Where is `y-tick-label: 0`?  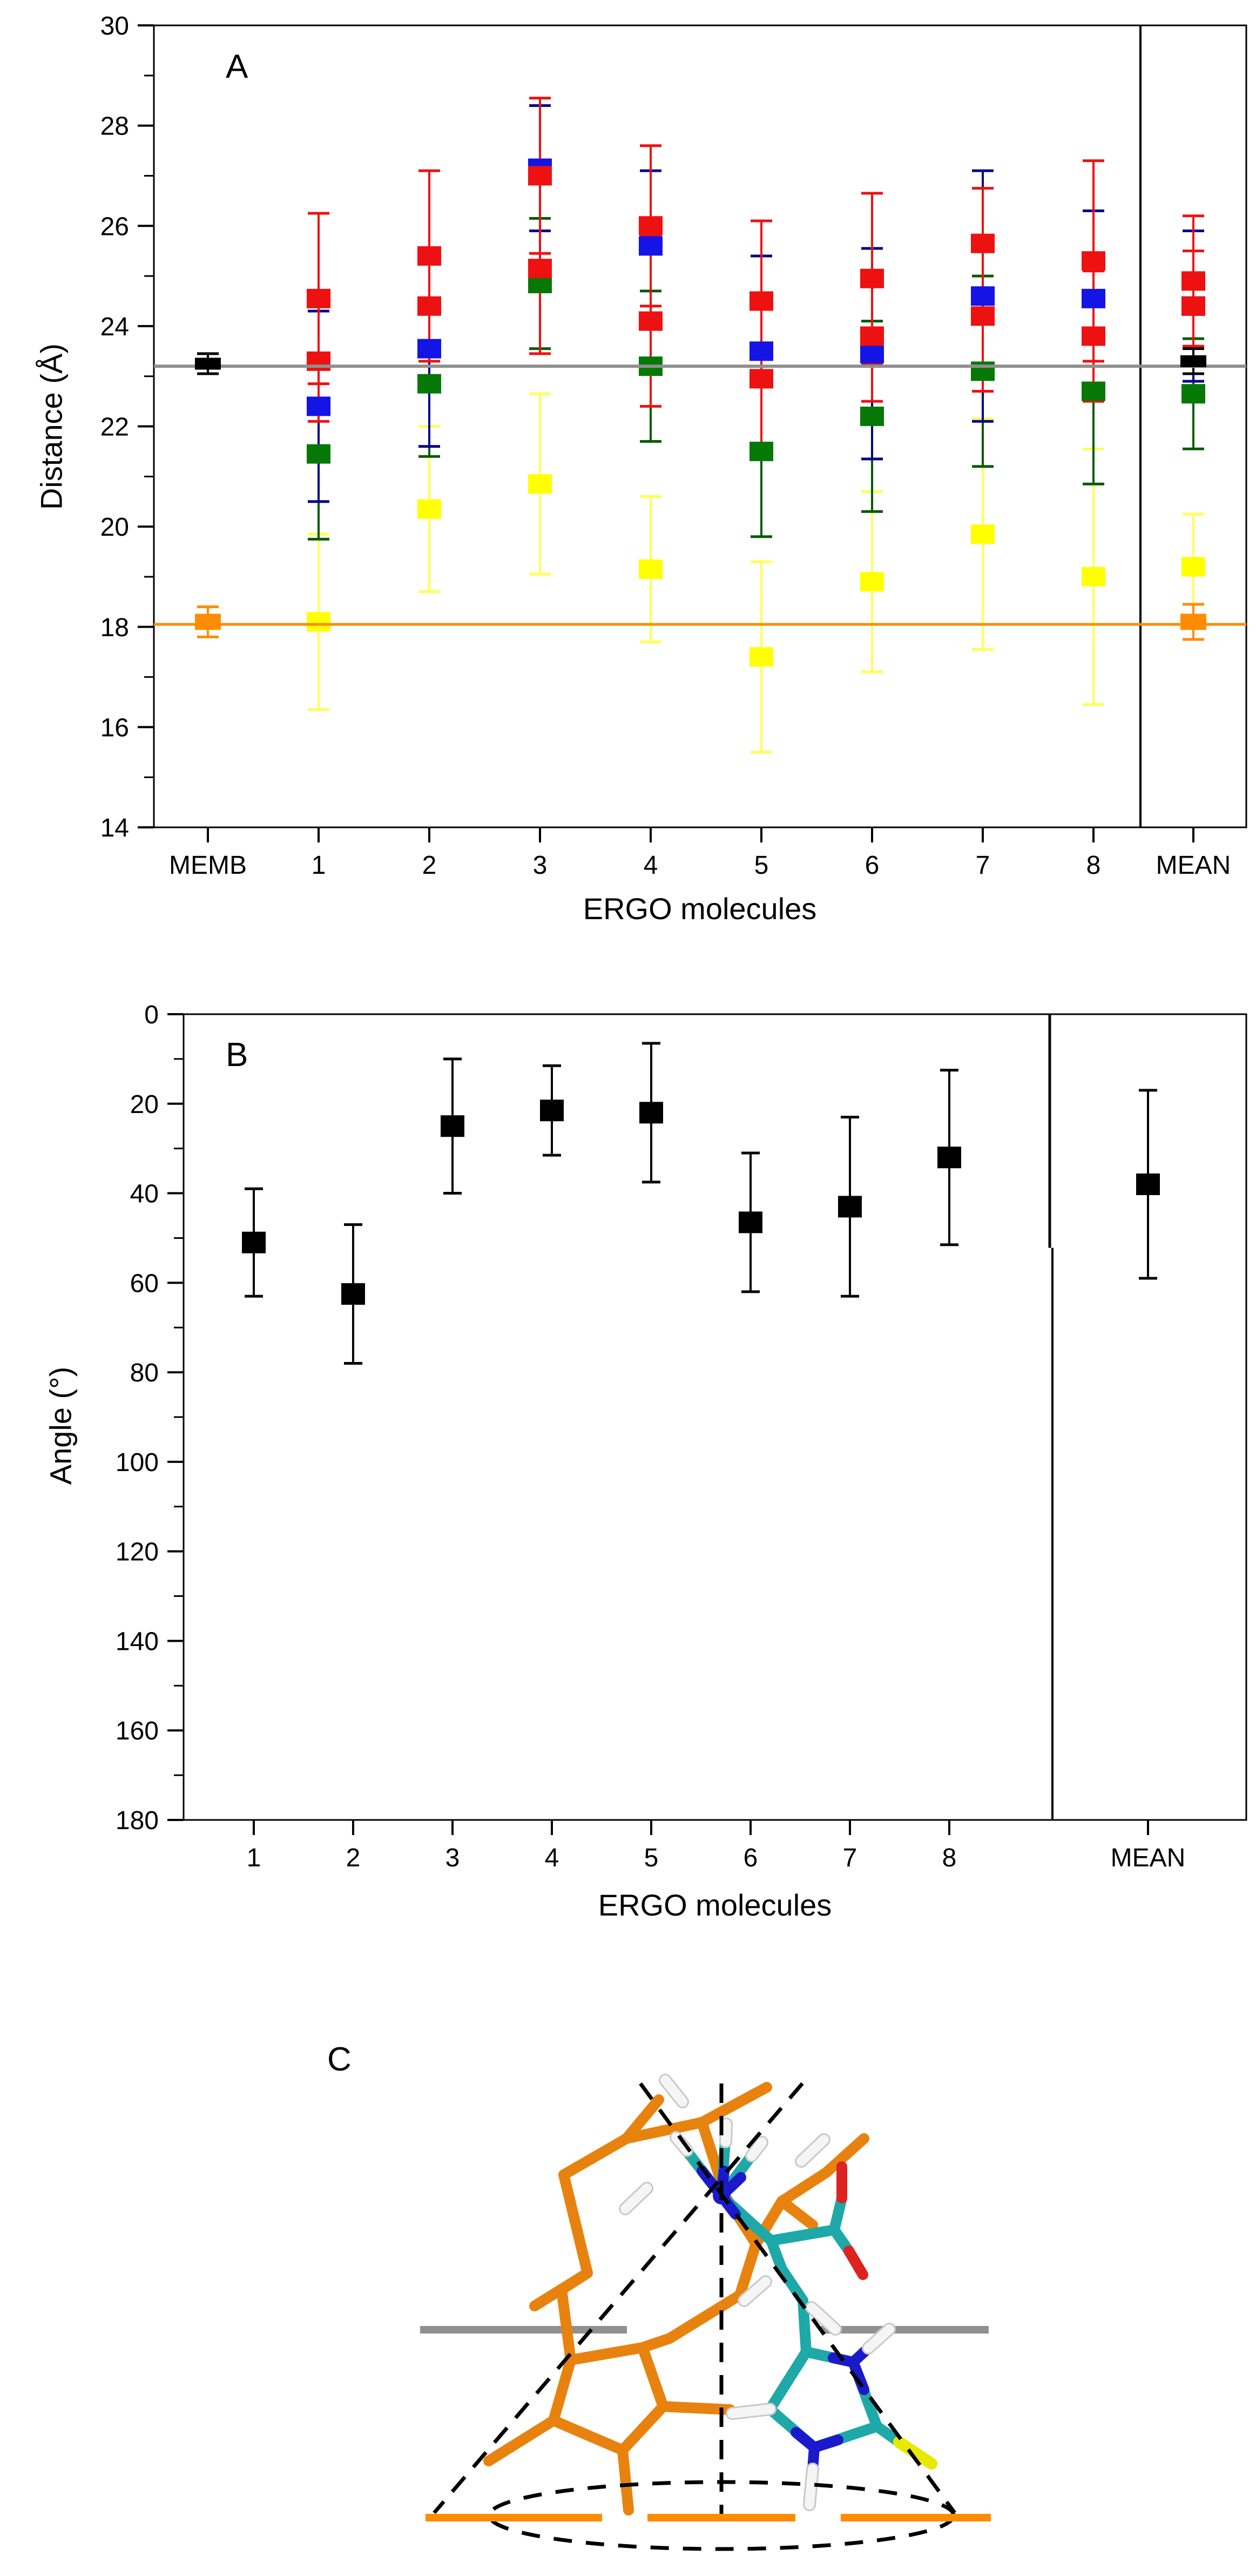 y-tick-label: 0 is located at coordinates (151, 1015).